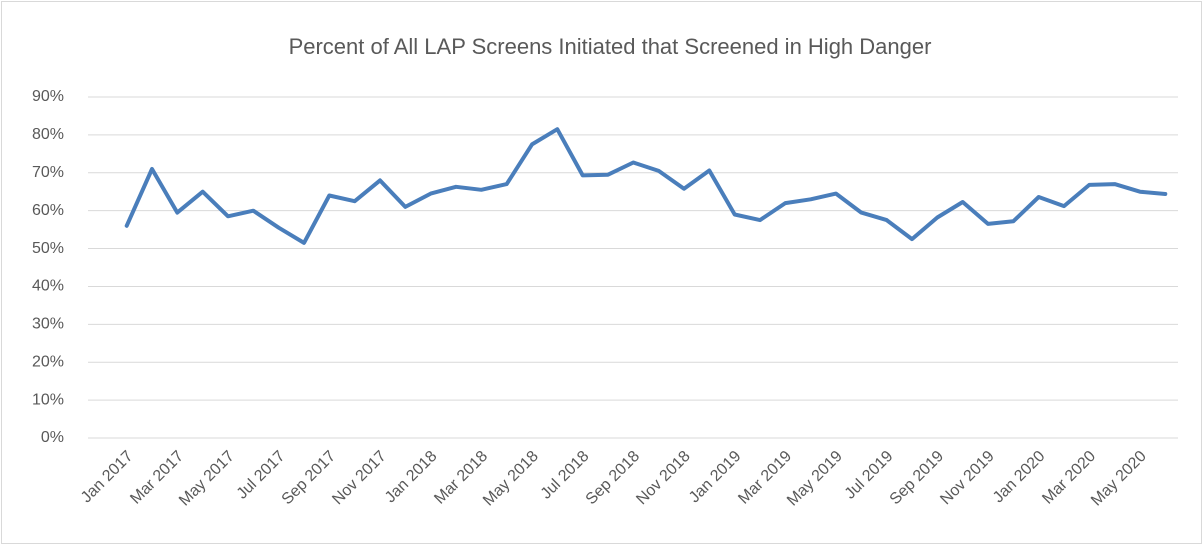 Image resolution: width=1204 pixels, height=546 pixels. What do you see at coordinates (48, 210) in the screenshot?
I see `y-tick-label: 60%` at bounding box center [48, 210].